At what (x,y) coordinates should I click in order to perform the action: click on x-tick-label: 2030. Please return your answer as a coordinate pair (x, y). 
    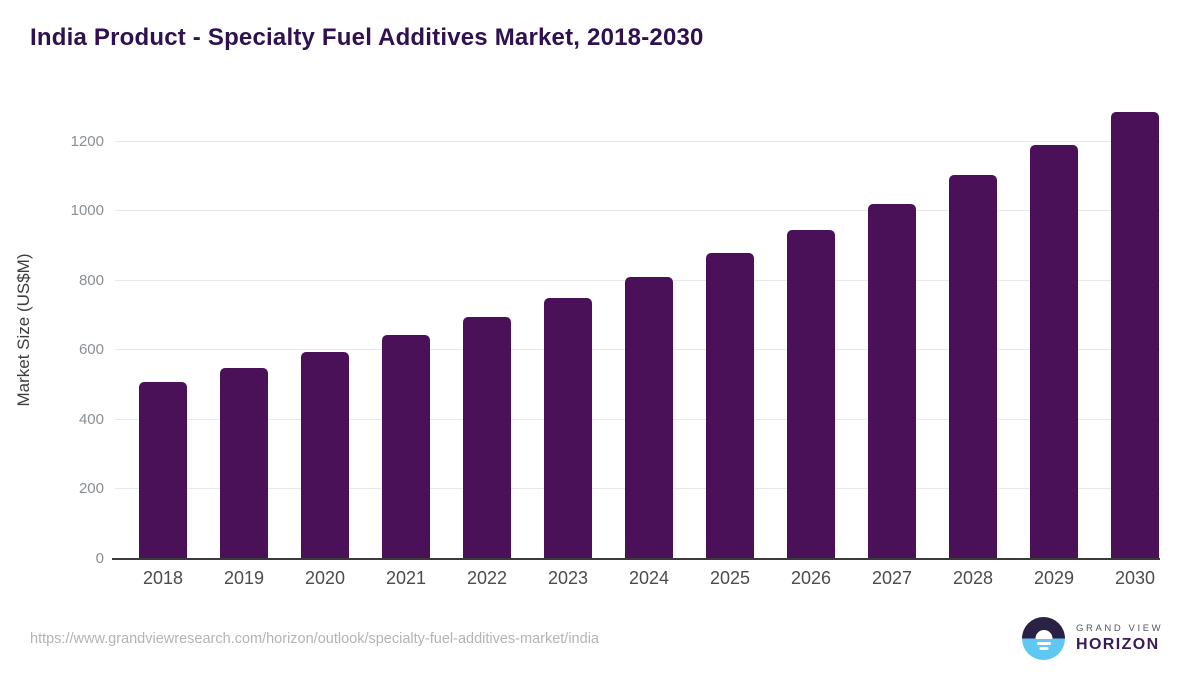
    Looking at the image, I should click on (1135, 578).